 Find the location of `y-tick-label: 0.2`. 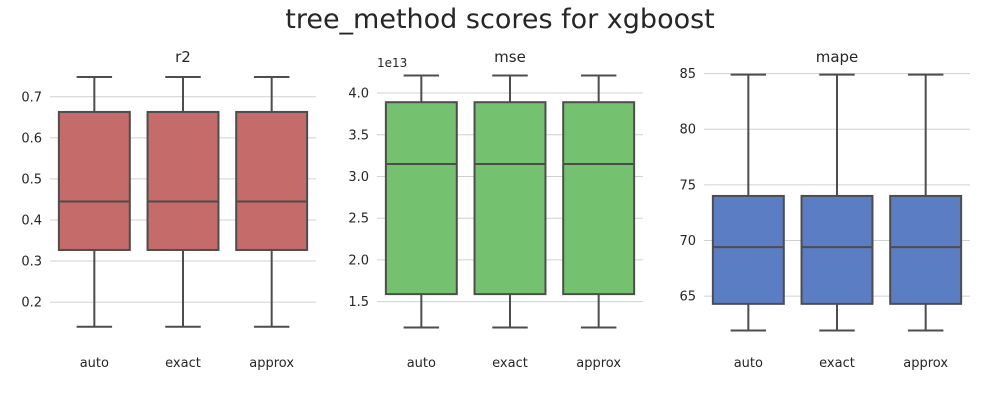

y-tick-label: 0.2 is located at coordinates (31, 303).